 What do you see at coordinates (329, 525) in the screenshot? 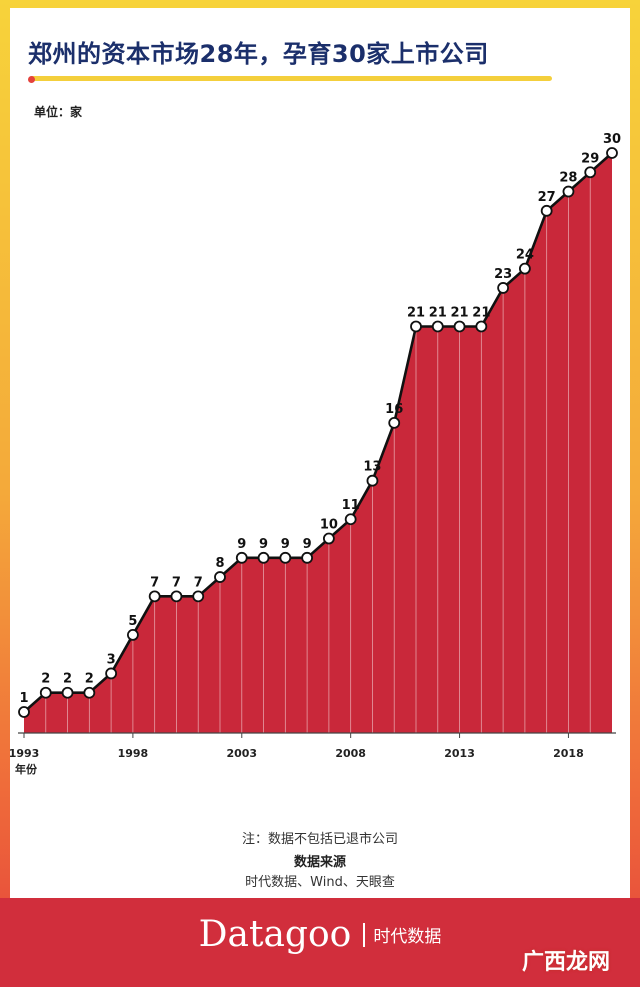
I see `data-label: 10` at bounding box center [329, 525].